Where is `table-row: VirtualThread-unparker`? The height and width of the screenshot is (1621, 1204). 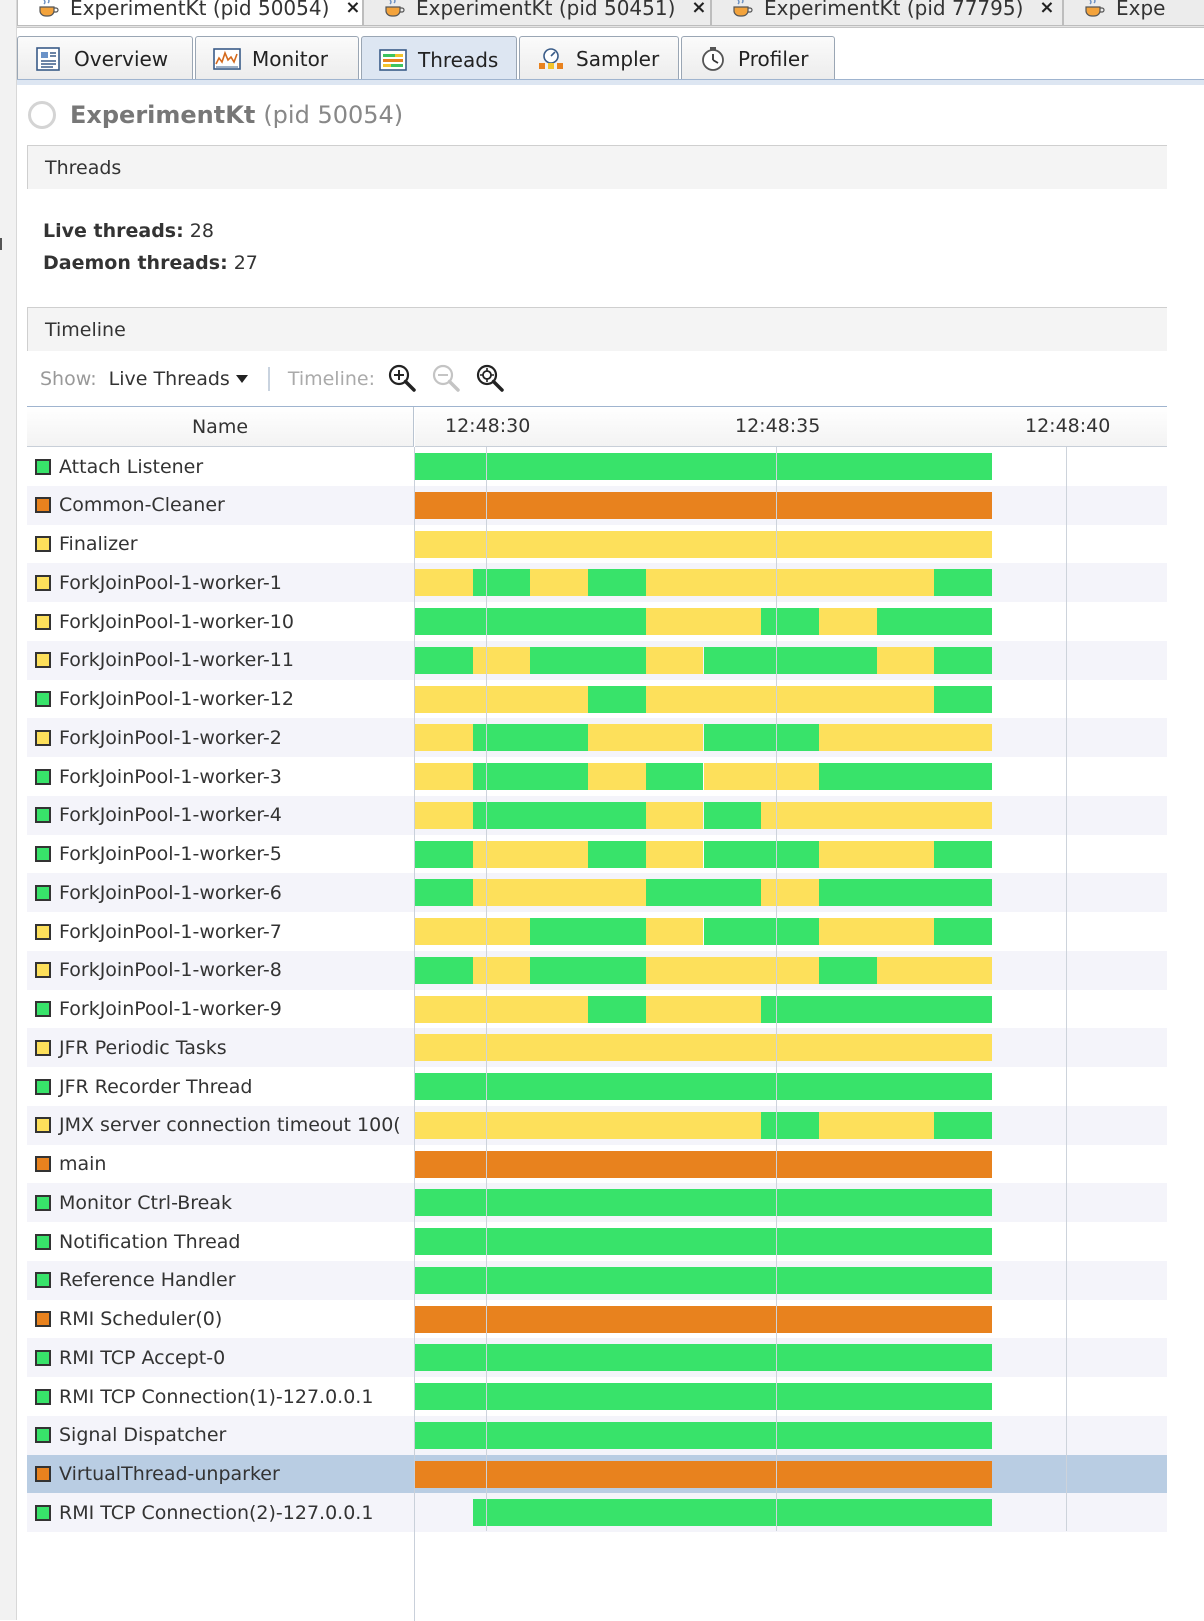 table-row: VirtualThread-unparker is located at coordinates (597, 1474).